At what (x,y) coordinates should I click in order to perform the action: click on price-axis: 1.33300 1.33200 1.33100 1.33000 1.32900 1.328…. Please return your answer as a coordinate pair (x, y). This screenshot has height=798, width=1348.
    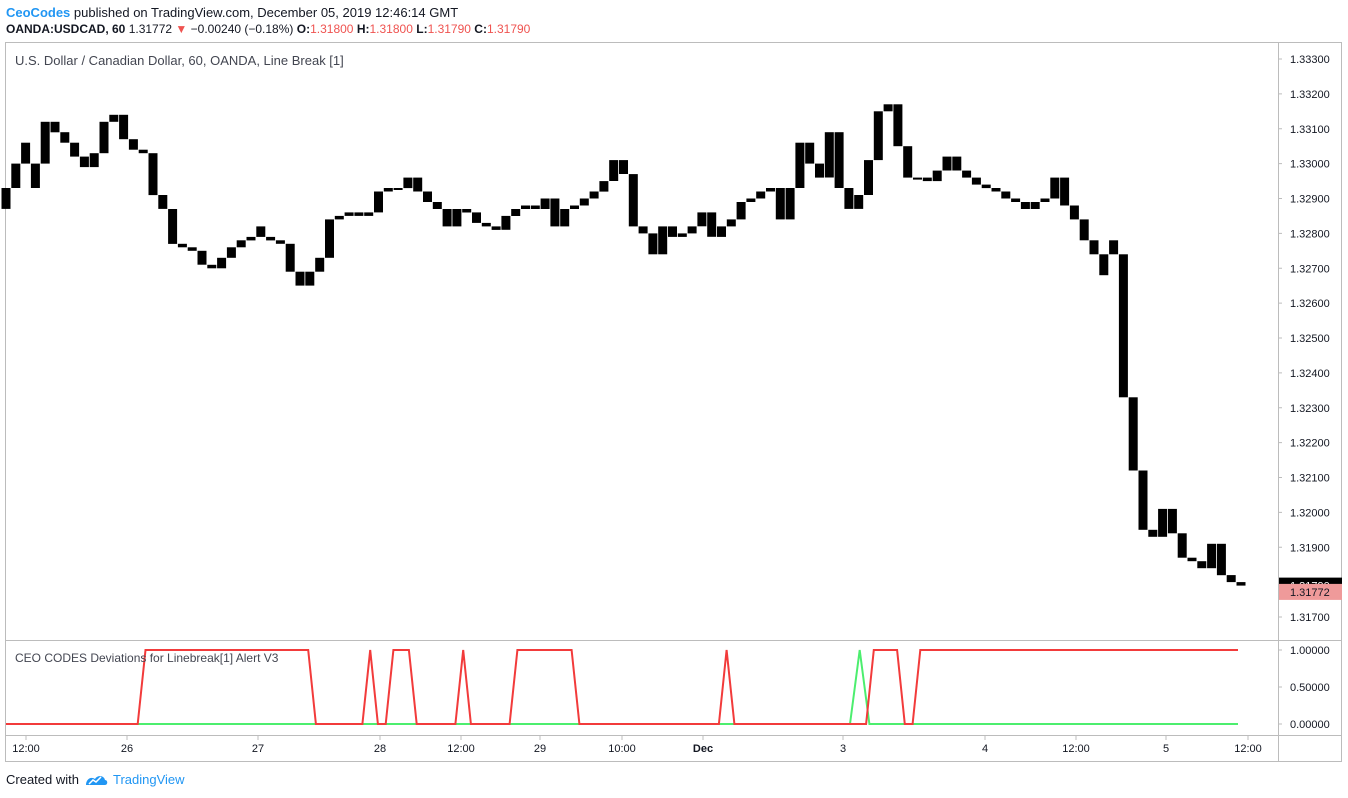
    Looking at the image, I should click on (1310, 339).